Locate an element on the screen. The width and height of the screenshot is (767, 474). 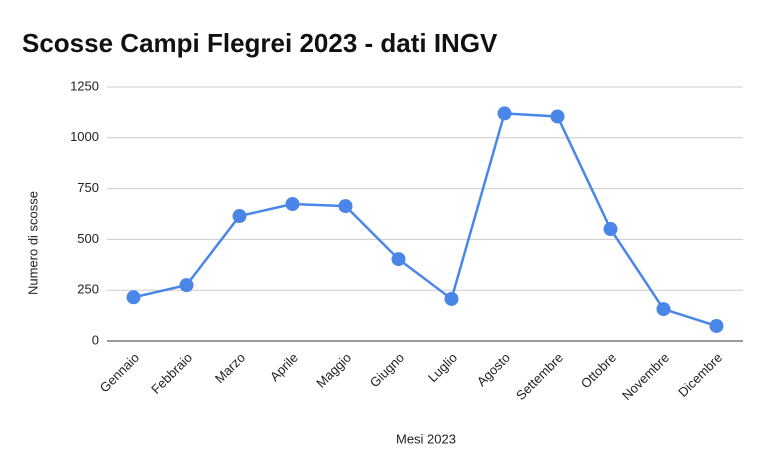
y-tick-label: 1000 is located at coordinates (84, 136).